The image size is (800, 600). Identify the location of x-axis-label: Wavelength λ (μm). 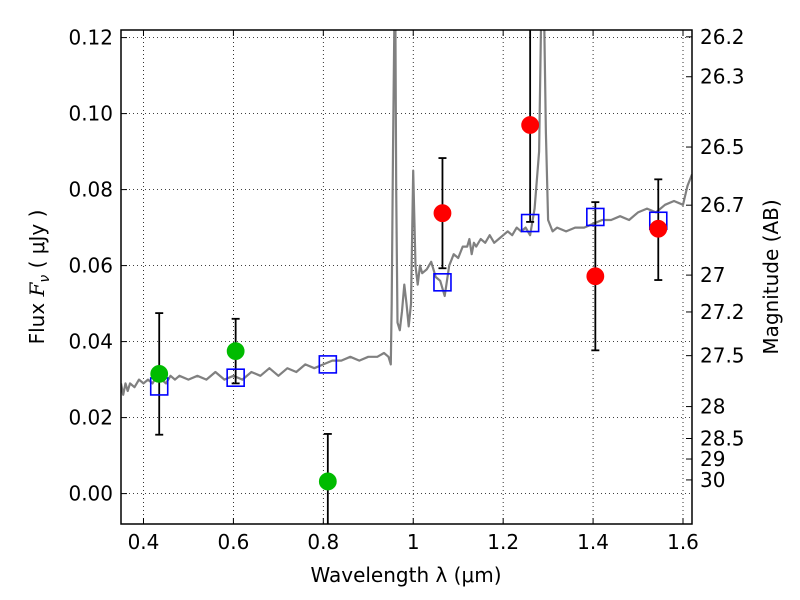
(405, 575).